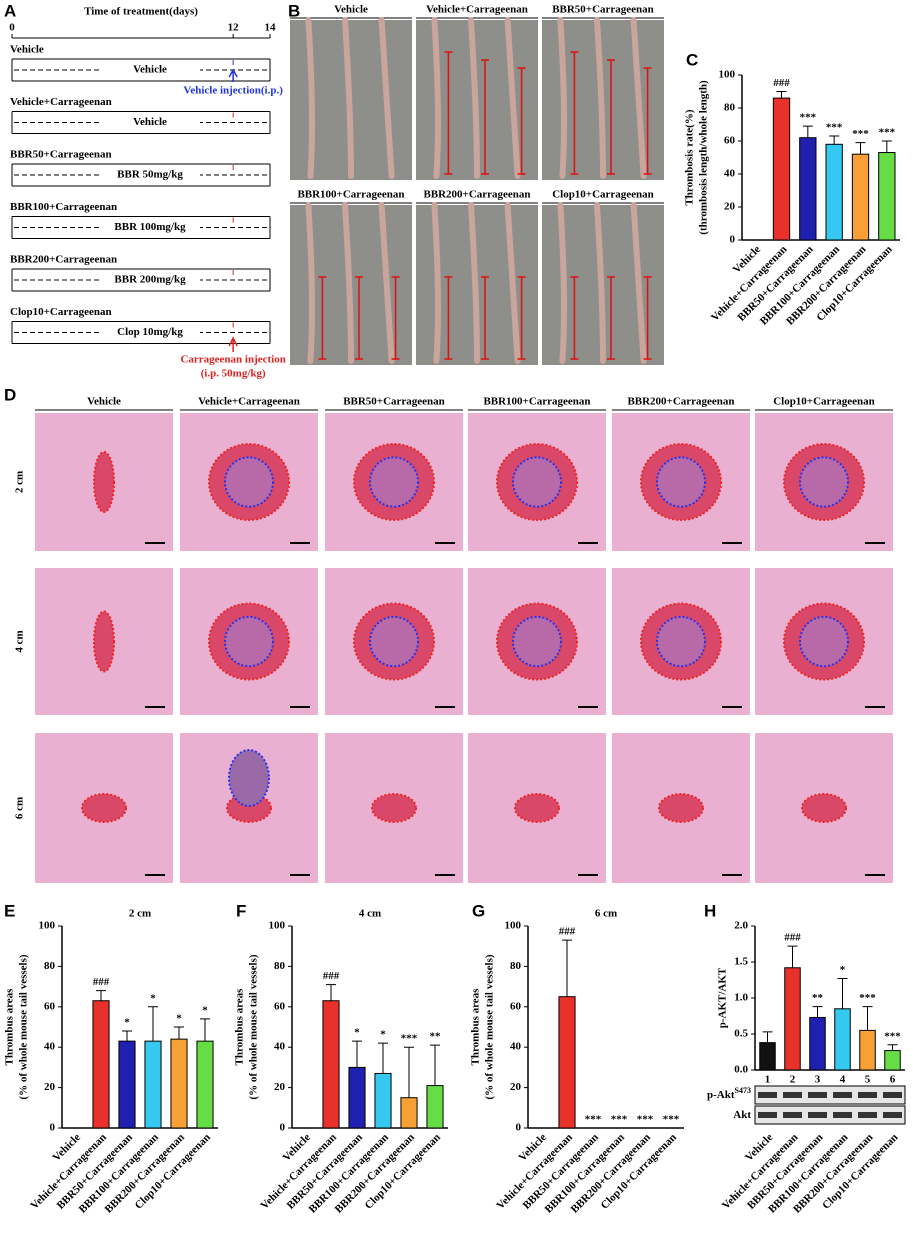 The width and height of the screenshot is (913, 1246). What do you see at coordinates (350, 195) in the screenshot?
I see `photo-title: BBR100+Carrageenan` at bounding box center [350, 195].